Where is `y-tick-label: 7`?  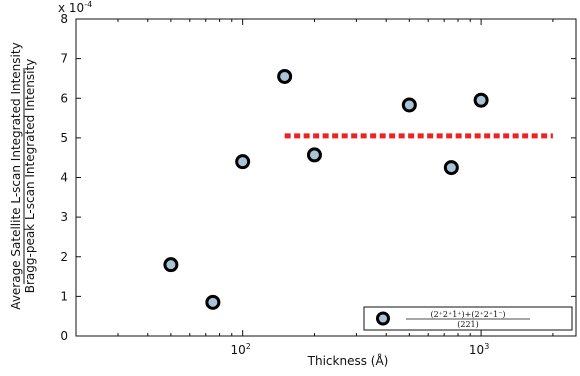
y-tick-label: 7 is located at coordinates (64, 59).